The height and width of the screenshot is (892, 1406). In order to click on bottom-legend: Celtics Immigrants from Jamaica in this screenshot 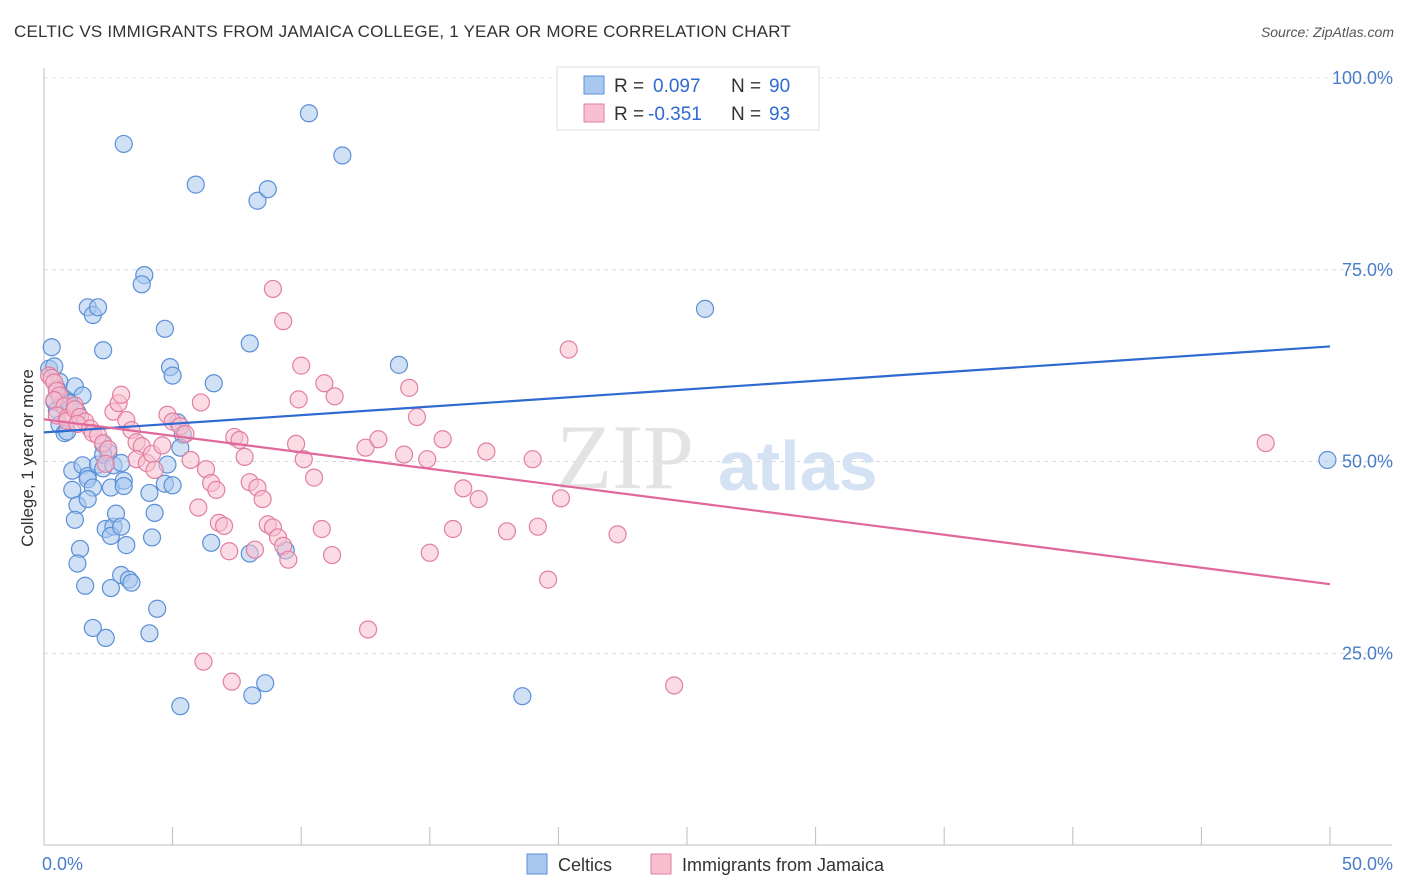, I will do `click(705, 864)`.